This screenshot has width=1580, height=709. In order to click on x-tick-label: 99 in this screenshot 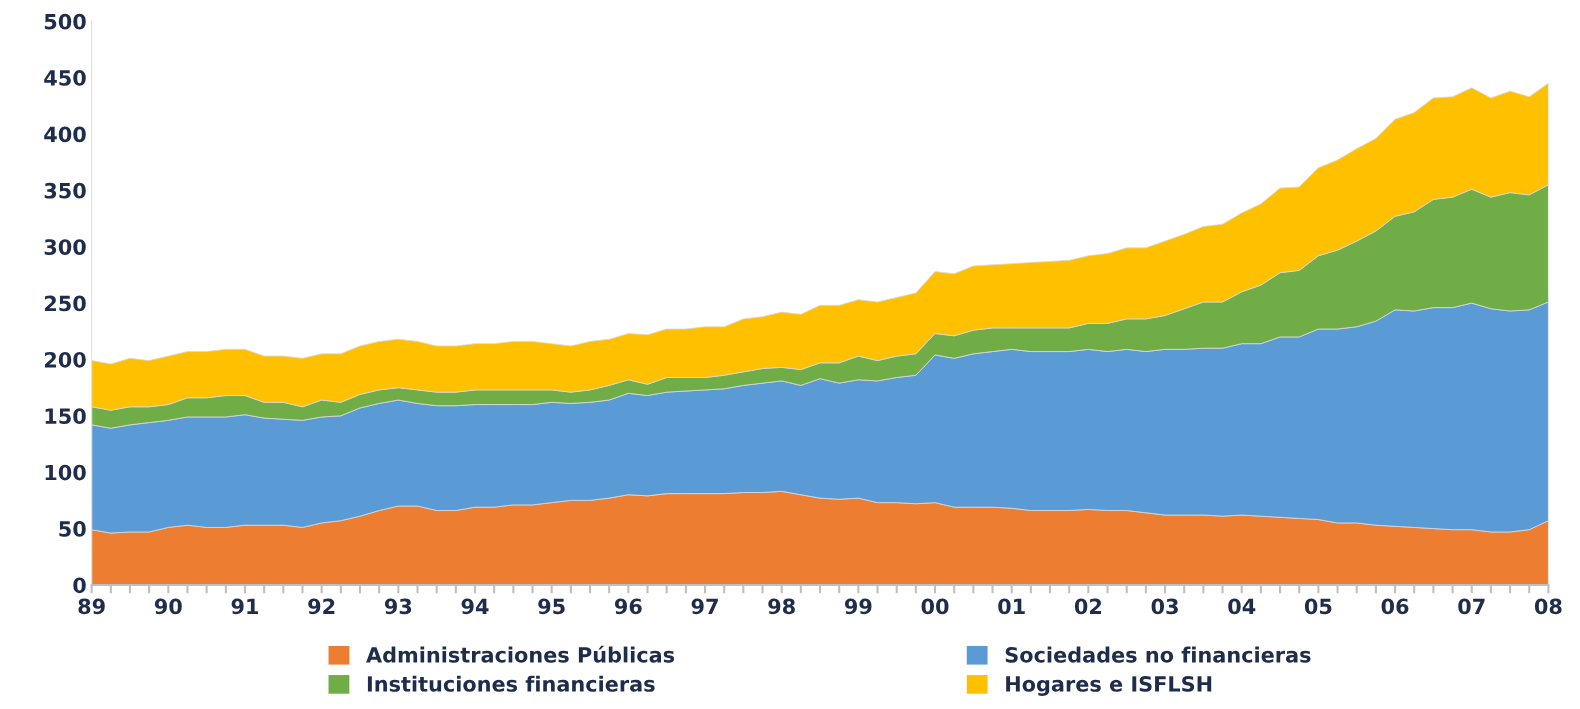, I will do `click(858, 606)`.